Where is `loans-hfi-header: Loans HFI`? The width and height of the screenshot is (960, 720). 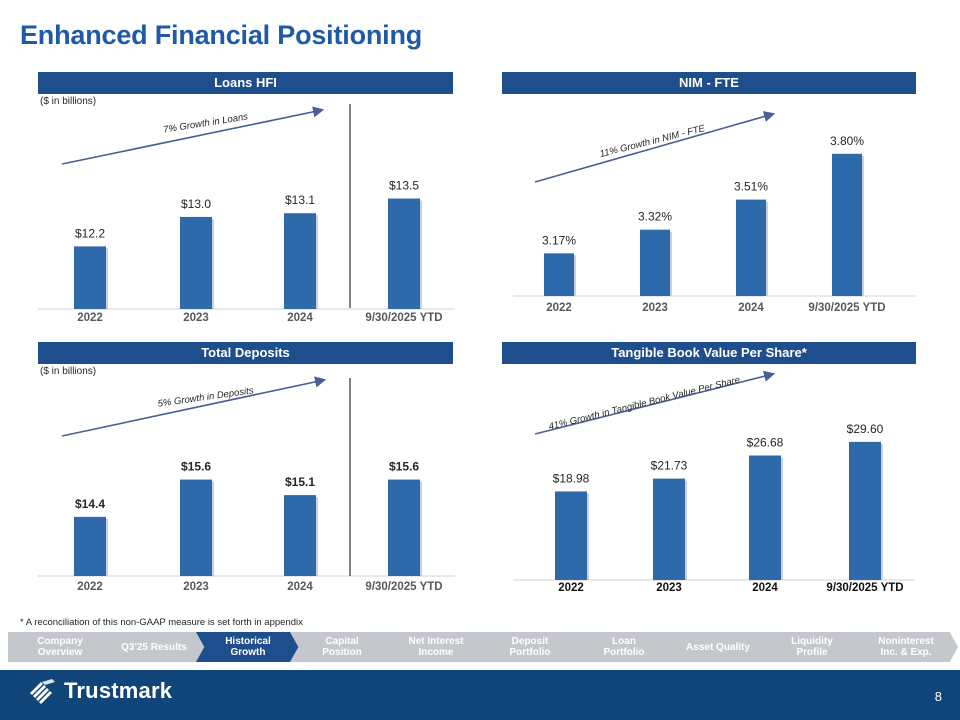
loans-hfi-header: Loans HFI is located at coordinates (245, 83).